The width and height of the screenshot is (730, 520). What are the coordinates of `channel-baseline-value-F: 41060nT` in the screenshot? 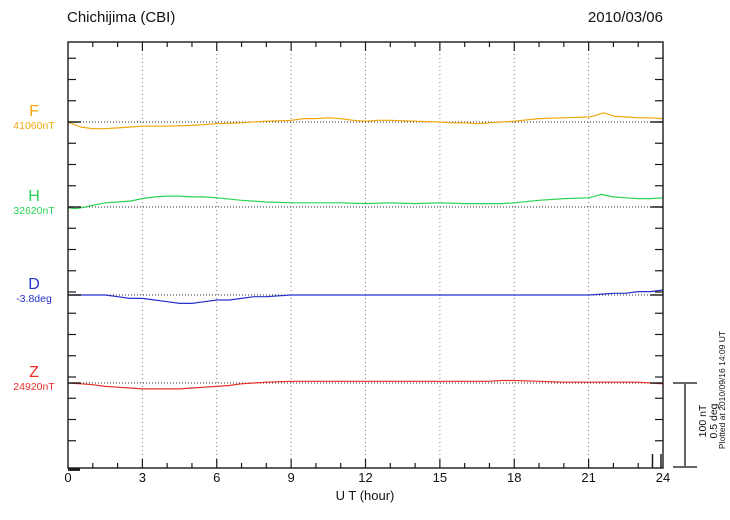 It's located at (34, 126).